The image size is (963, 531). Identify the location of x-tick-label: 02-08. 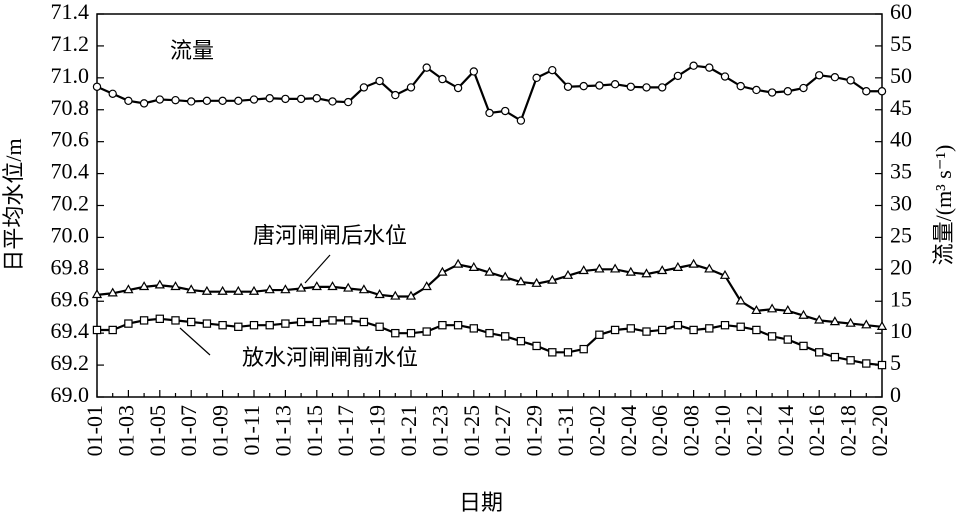
(691, 430).